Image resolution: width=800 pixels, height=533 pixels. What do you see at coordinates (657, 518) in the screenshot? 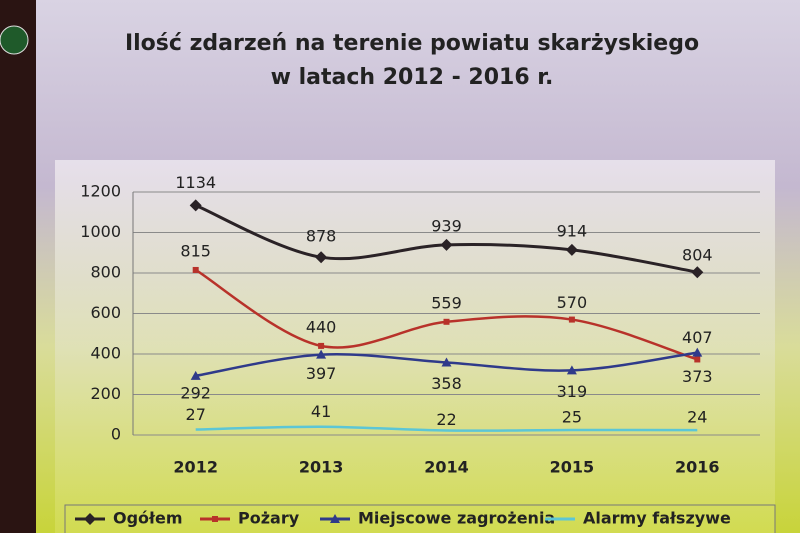
I see `legend-label: Alarmy fałszywe` at bounding box center [657, 518].